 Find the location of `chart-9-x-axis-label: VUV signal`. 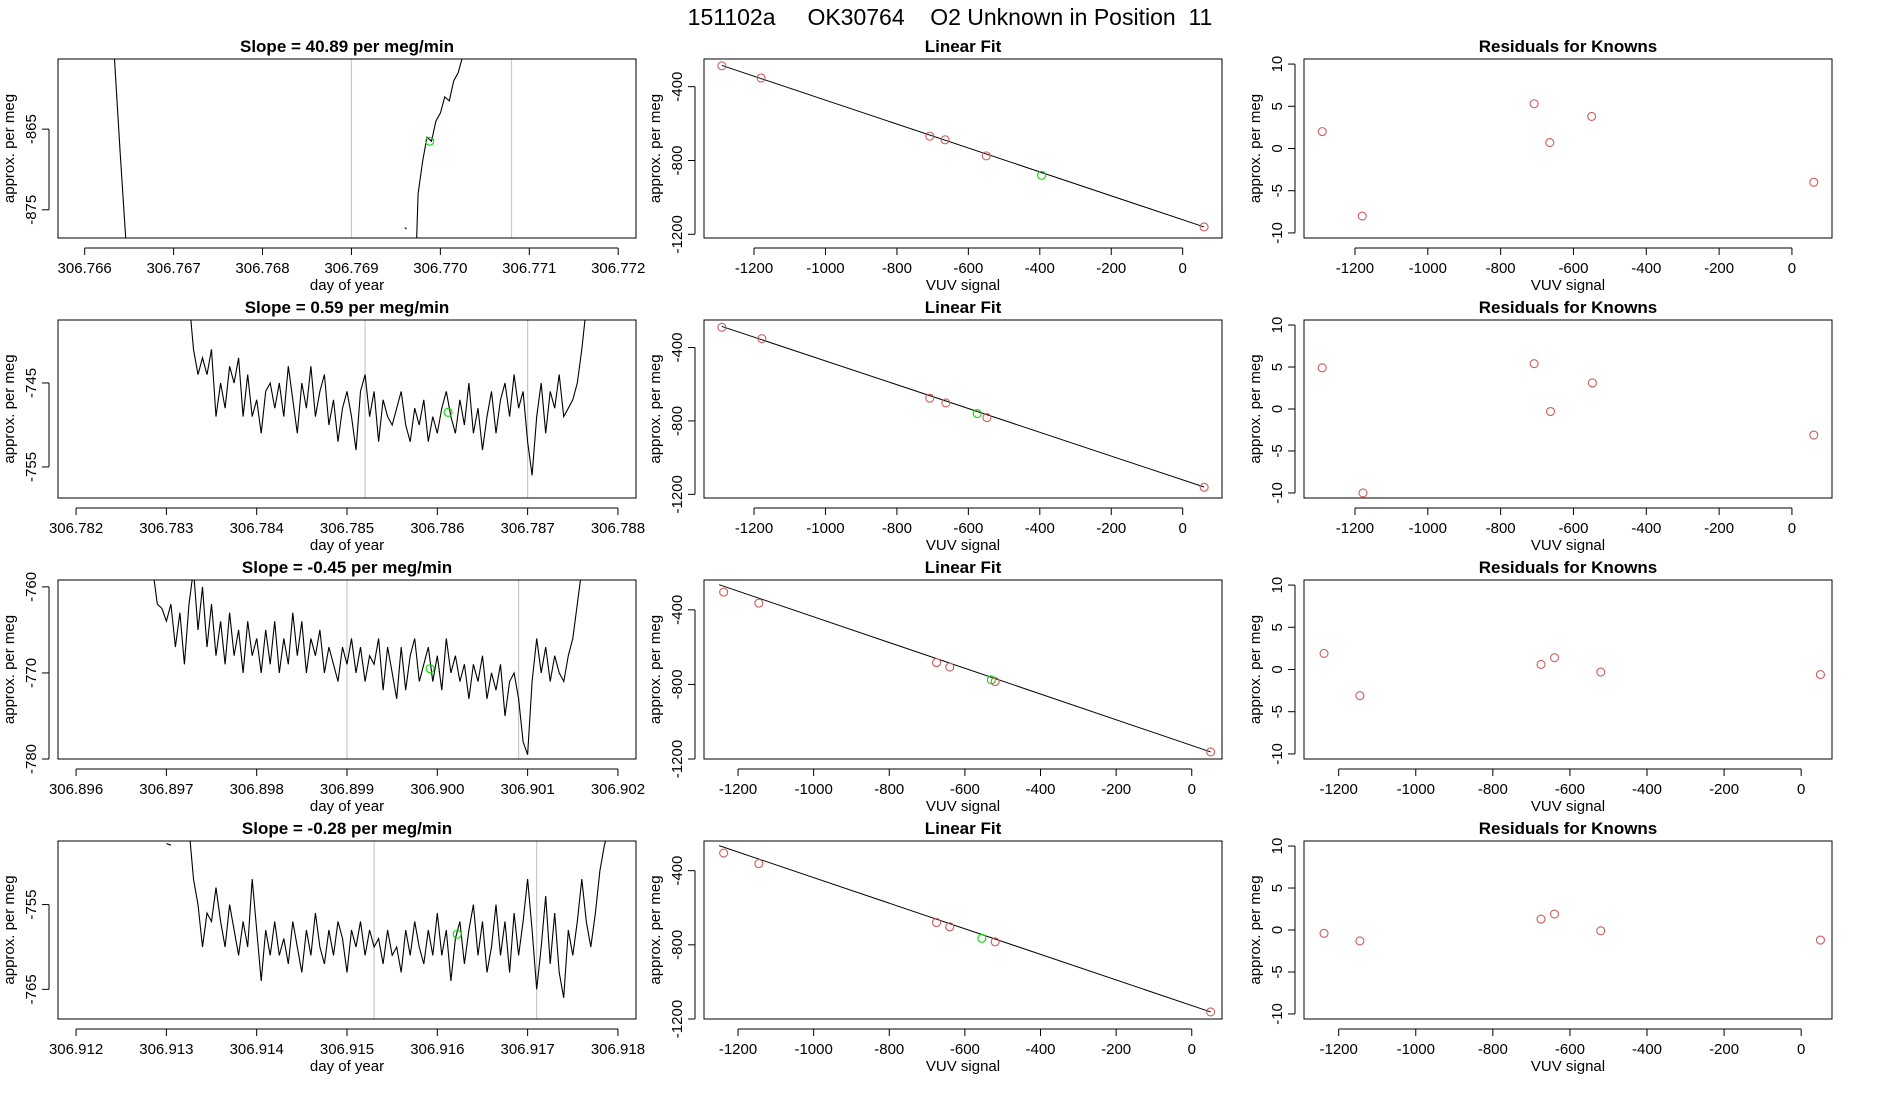

chart-9-x-axis-label: VUV signal is located at coordinates (1568, 285).